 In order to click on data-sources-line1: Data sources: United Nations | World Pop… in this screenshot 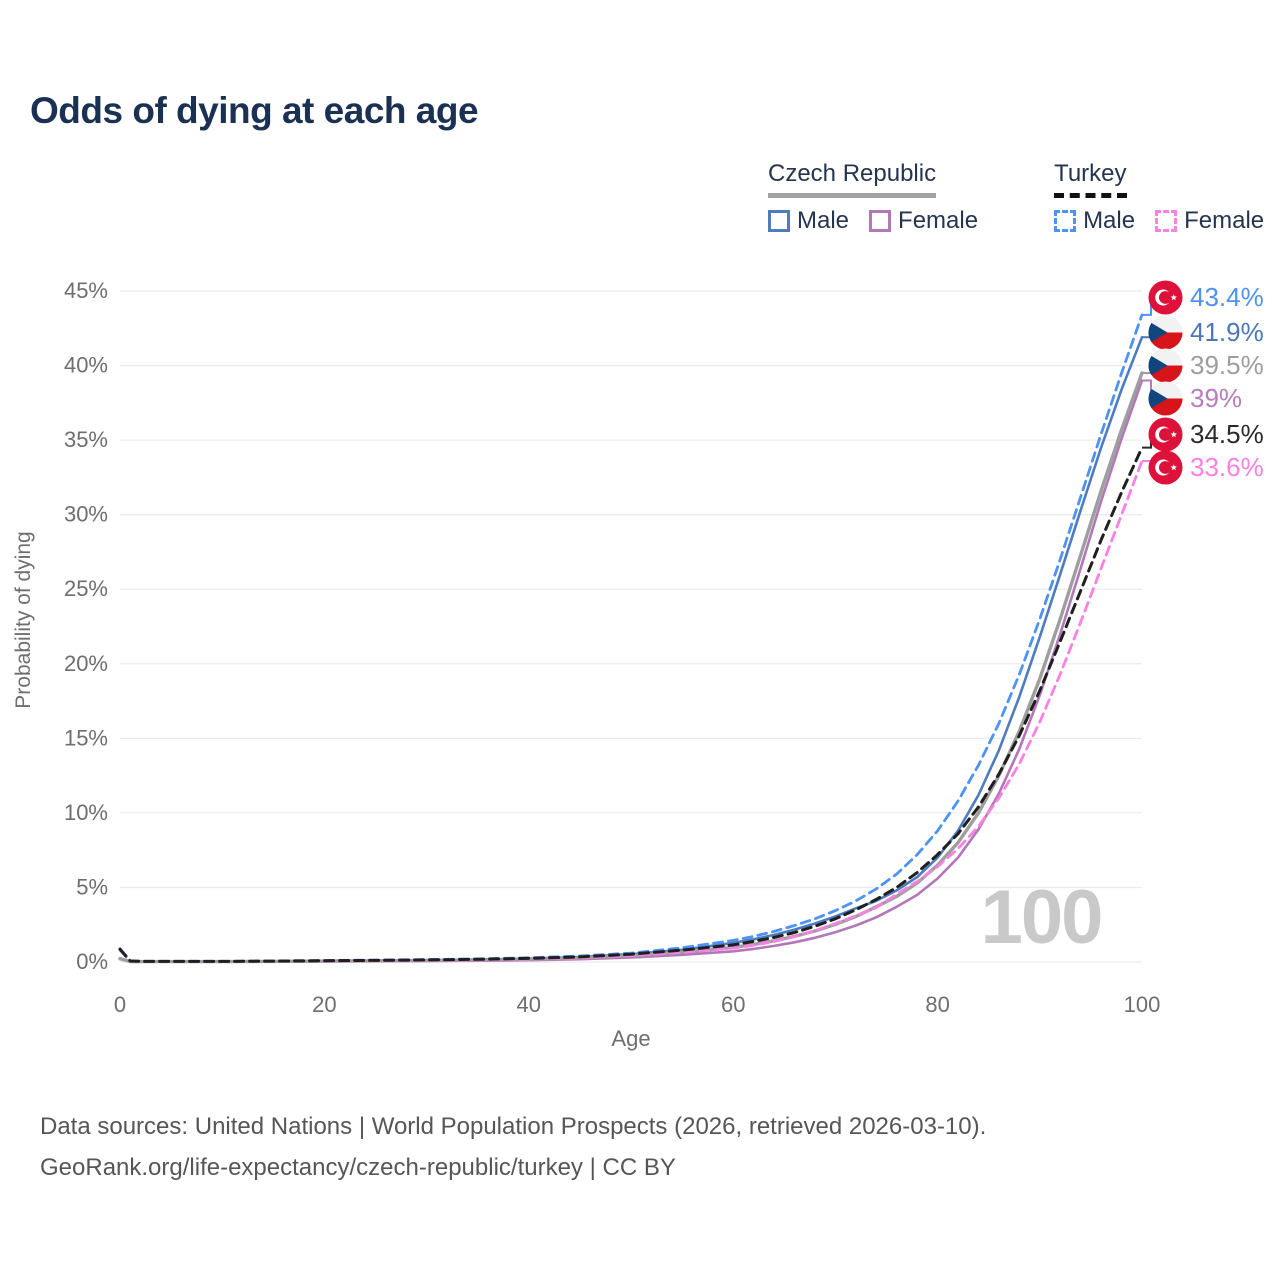, I will do `click(513, 1126)`.